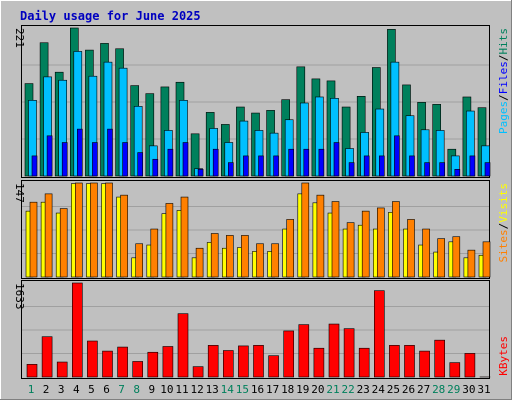 Image resolution: width=512 pixels, height=400 pixels. What do you see at coordinates (408, 389) in the screenshot?
I see `x-tick-day-26: 26` at bounding box center [408, 389].